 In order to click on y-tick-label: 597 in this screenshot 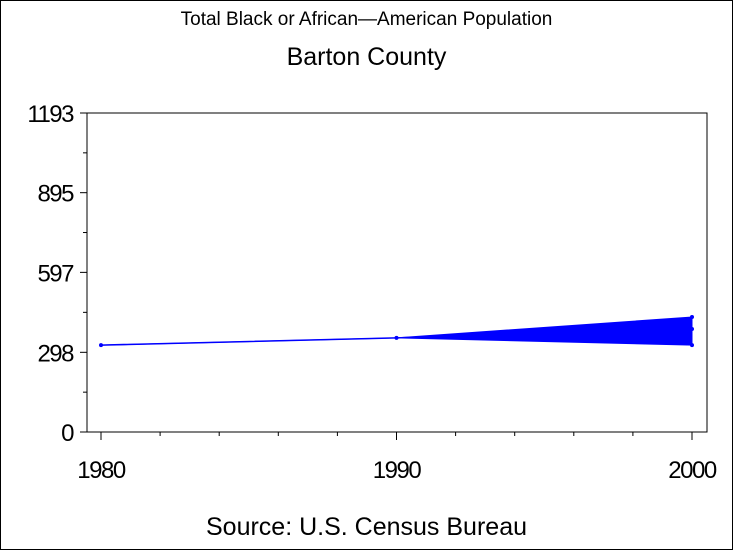, I will do `click(55, 273)`.